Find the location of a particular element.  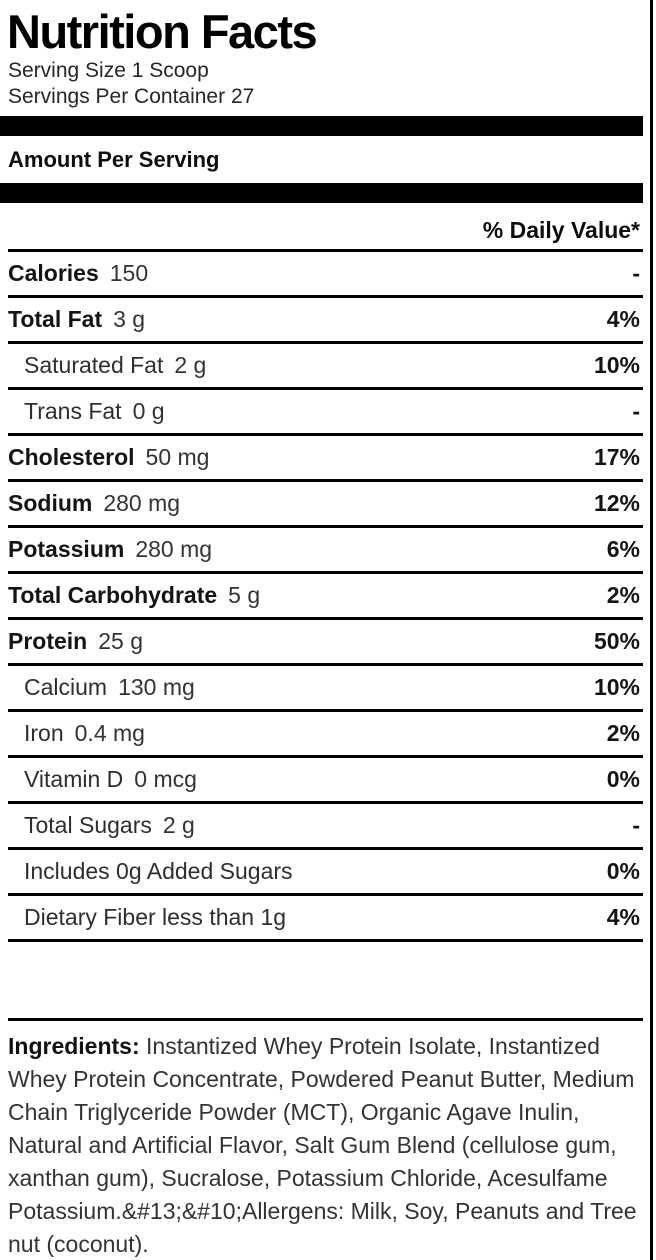

nutrient-amount: 50 mg is located at coordinates (177, 457).